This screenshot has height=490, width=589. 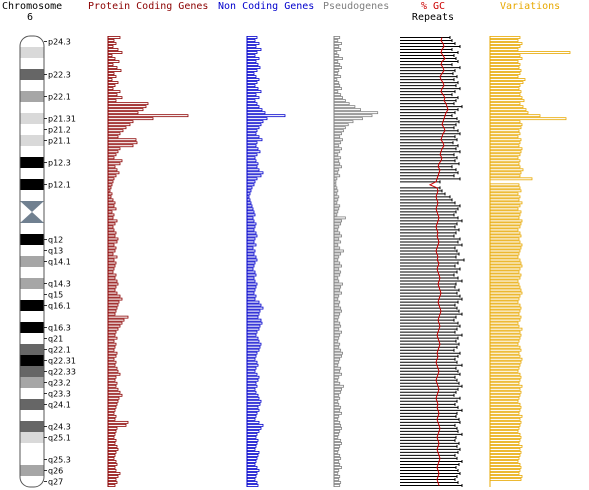 I want to click on variations-header: Variations, so click(x=530, y=6).